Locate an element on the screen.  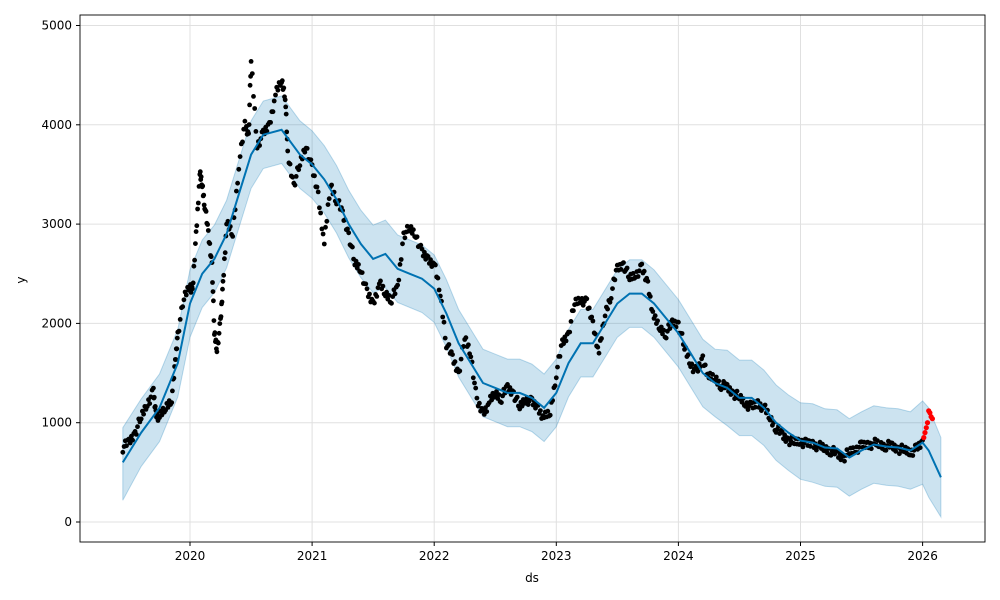
x-tick-label: 2026 is located at coordinates (922, 556).